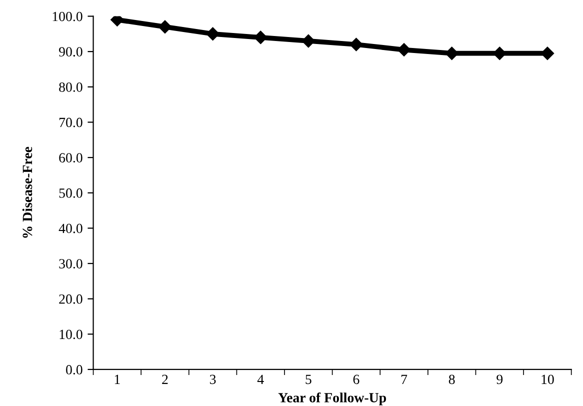 The height and width of the screenshot is (406, 583). I want to click on y-tick-label: 80.0, so click(70, 87).